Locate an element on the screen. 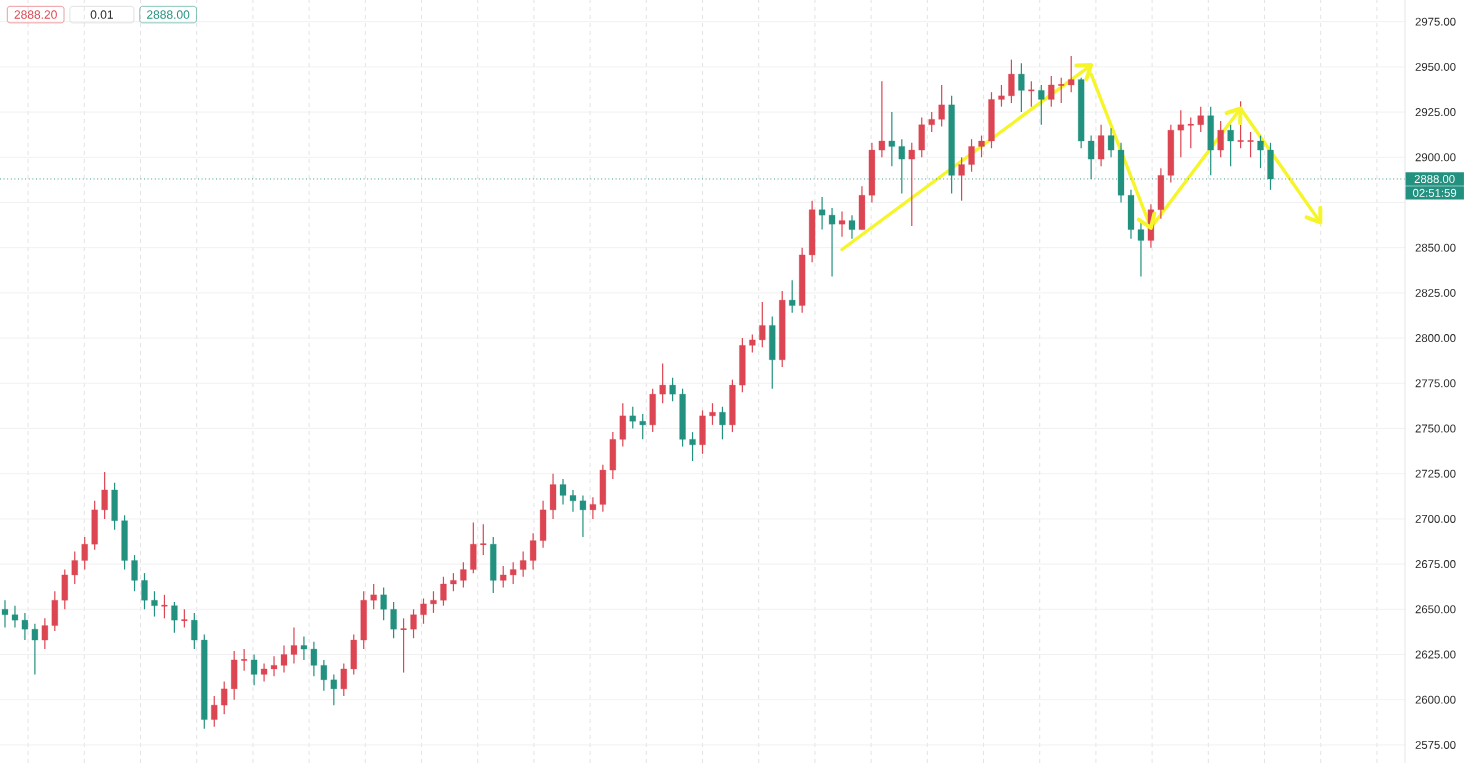 The height and width of the screenshot is (763, 1477). y-tick-label: 2600.00 is located at coordinates (1435, 699).